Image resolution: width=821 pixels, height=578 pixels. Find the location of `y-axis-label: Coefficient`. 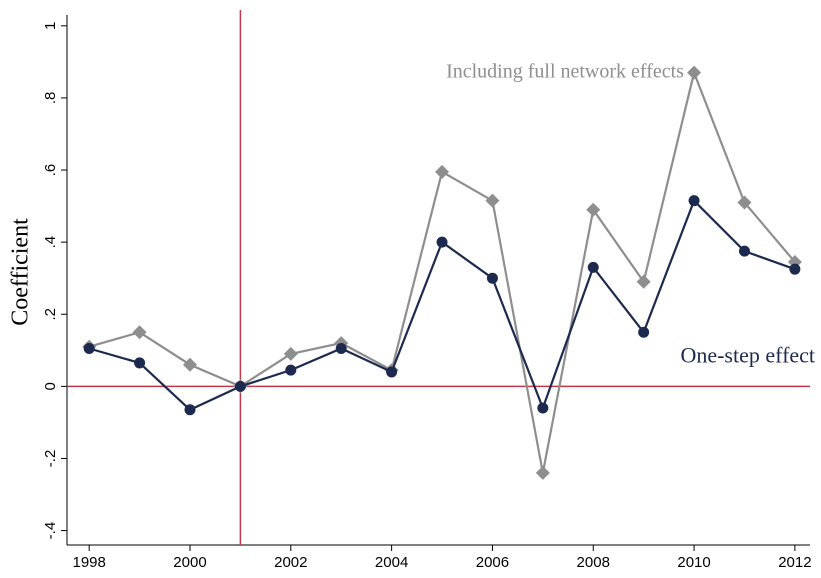

y-axis-label: Coefficient is located at coordinates (21, 272).